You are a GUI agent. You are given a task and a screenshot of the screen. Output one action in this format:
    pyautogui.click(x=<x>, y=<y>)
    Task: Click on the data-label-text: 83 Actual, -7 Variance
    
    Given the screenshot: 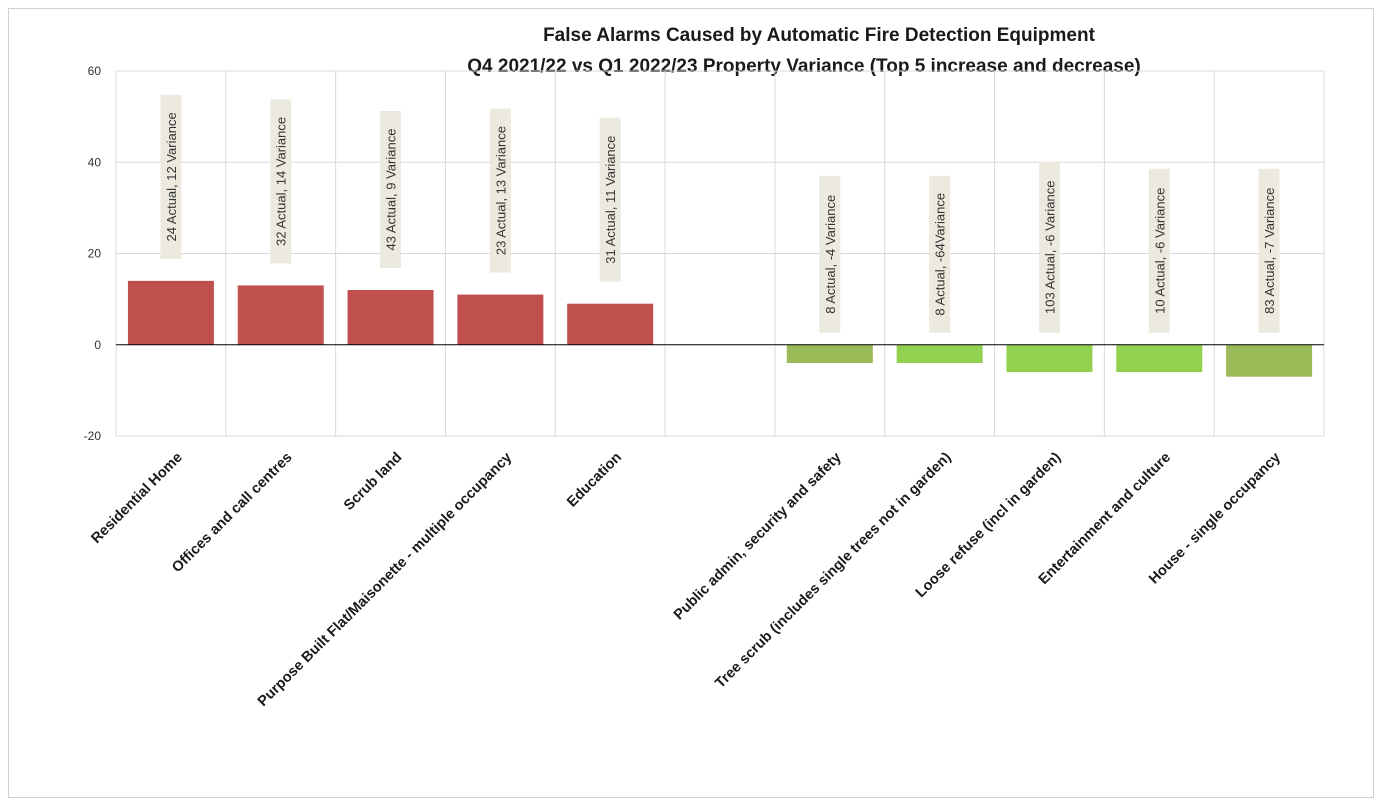 What is the action you would take?
    pyautogui.click(x=1269, y=251)
    